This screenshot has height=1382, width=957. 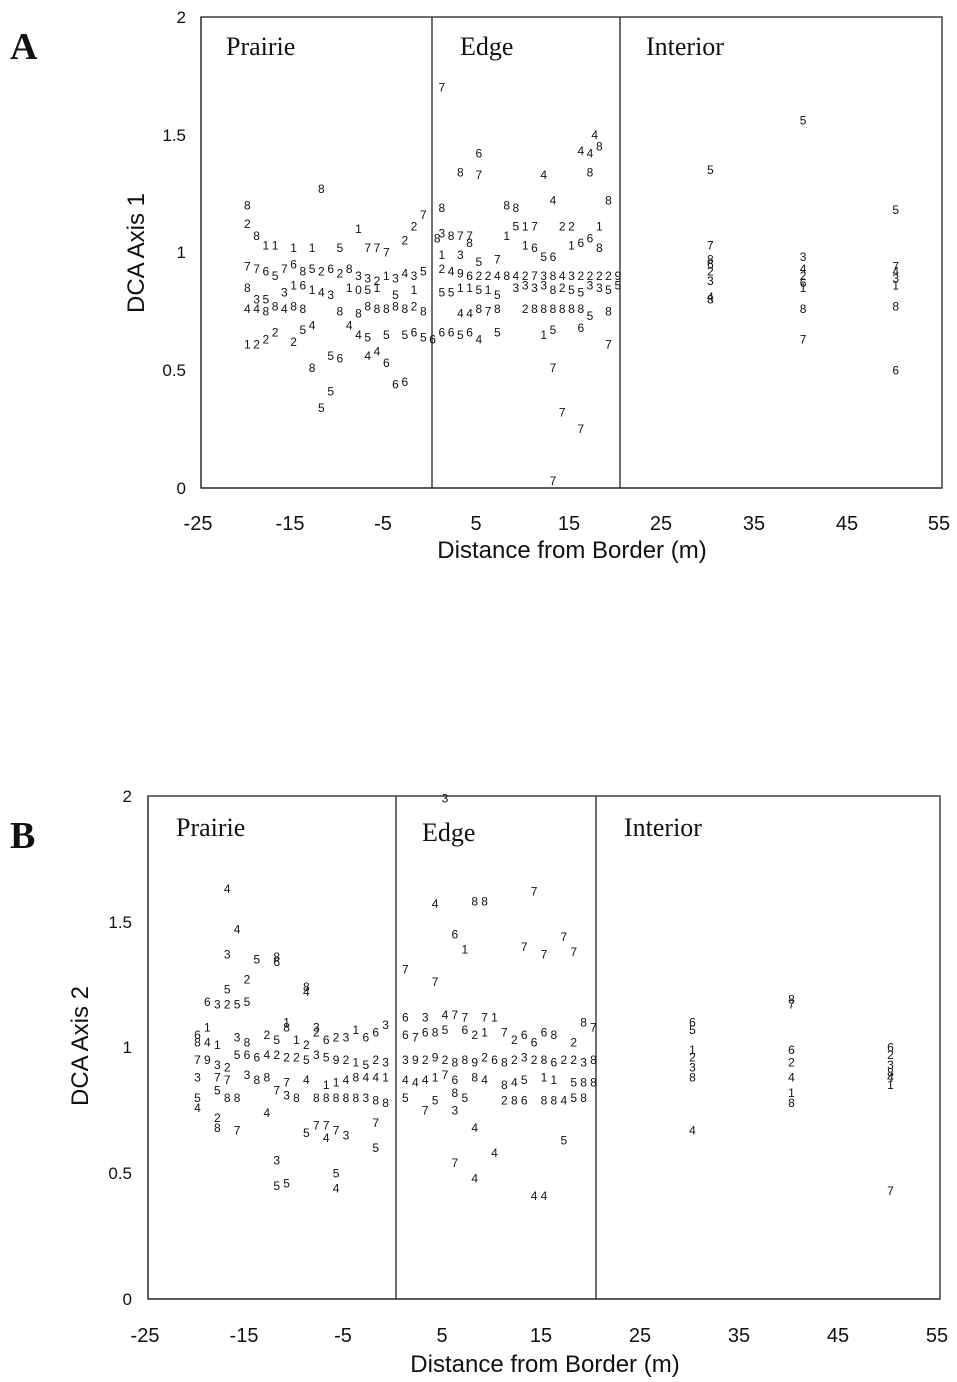 What do you see at coordinates (661, 524) in the screenshot?
I see `x-tick-label: 25` at bounding box center [661, 524].